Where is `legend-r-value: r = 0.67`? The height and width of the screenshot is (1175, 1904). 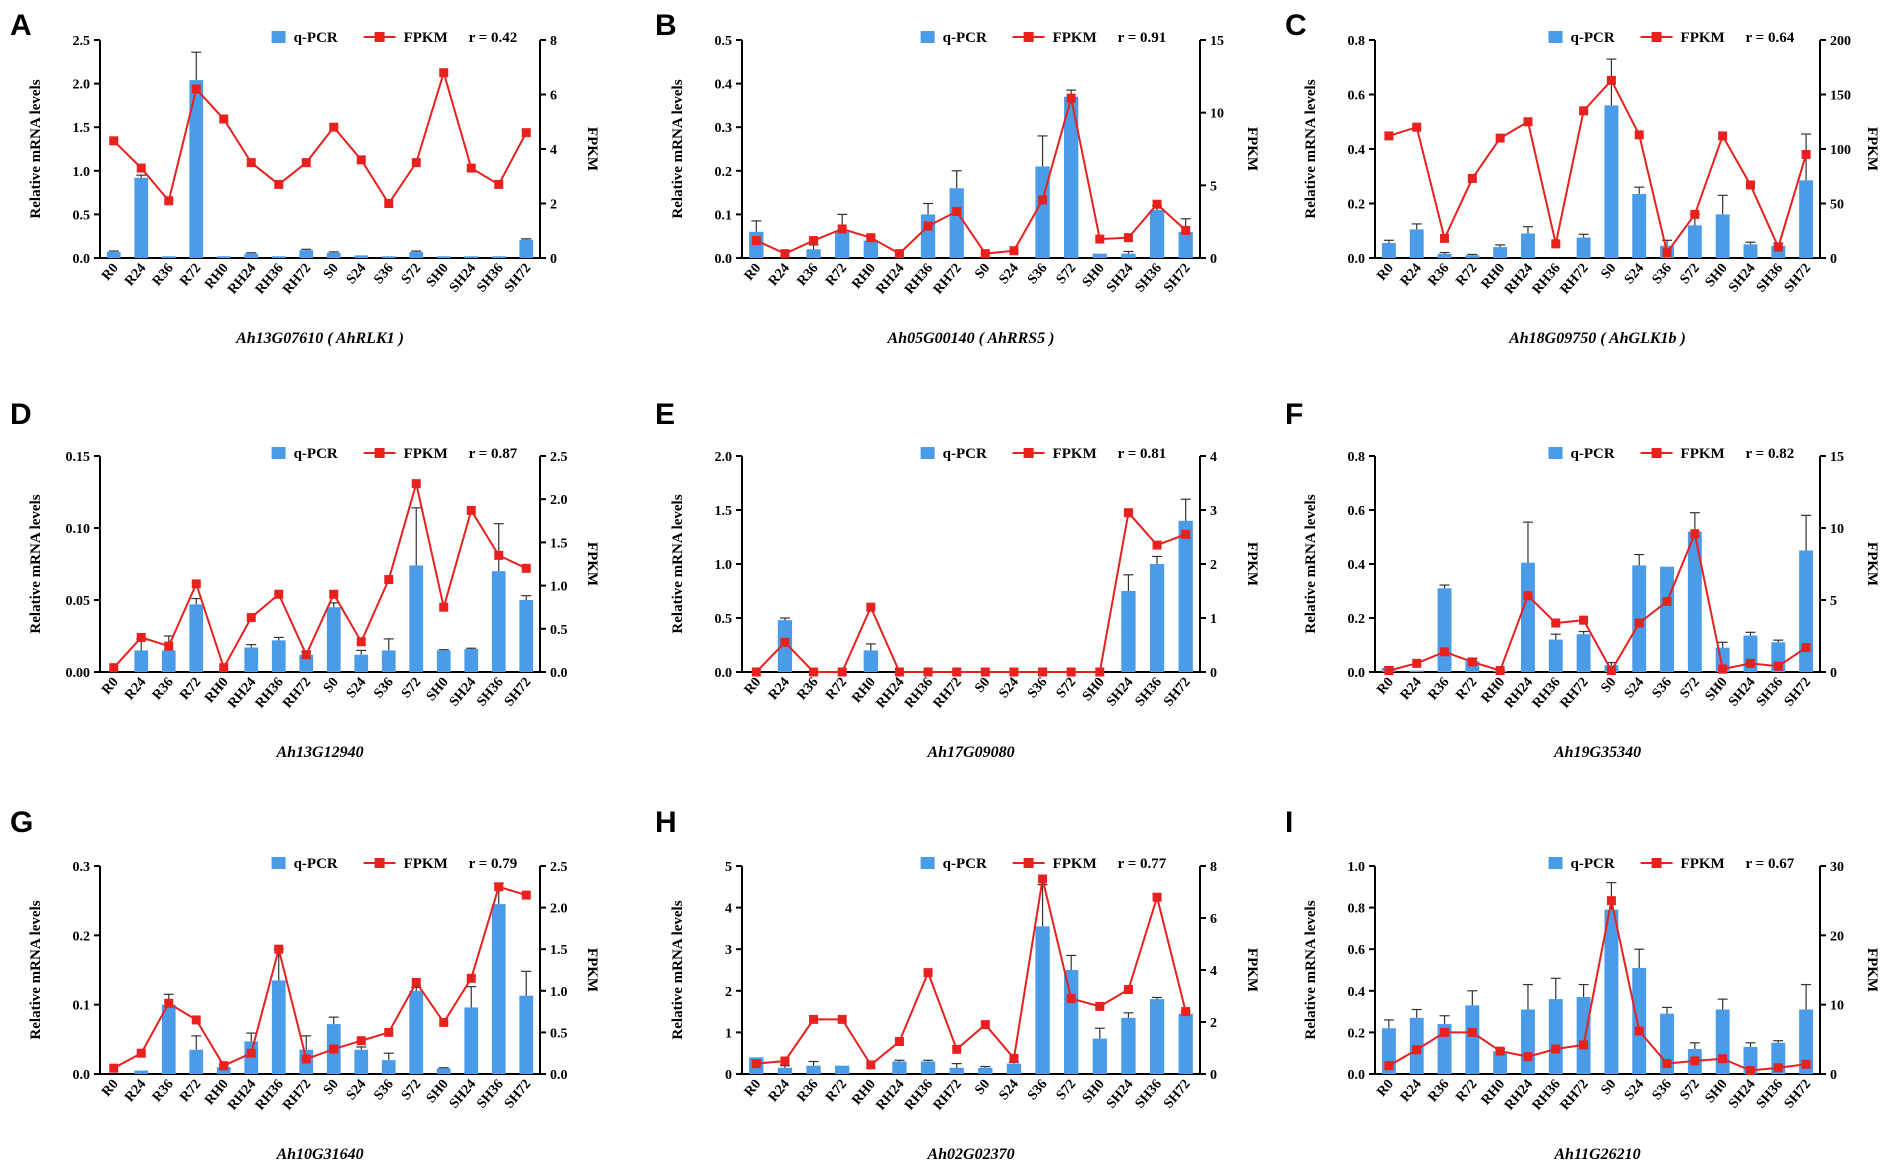 legend-r-value: r = 0.67 is located at coordinates (1770, 864).